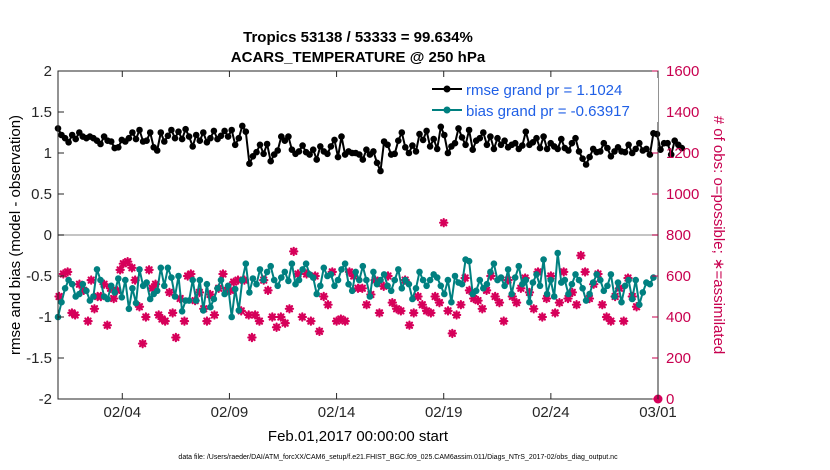 Image resolution: width=830 pixels, height=470 pixels. What do you see at coordinates (670, 399) in the screenshot?
I see `y-right-tick-label: 0` at bounding box center [670, 399].